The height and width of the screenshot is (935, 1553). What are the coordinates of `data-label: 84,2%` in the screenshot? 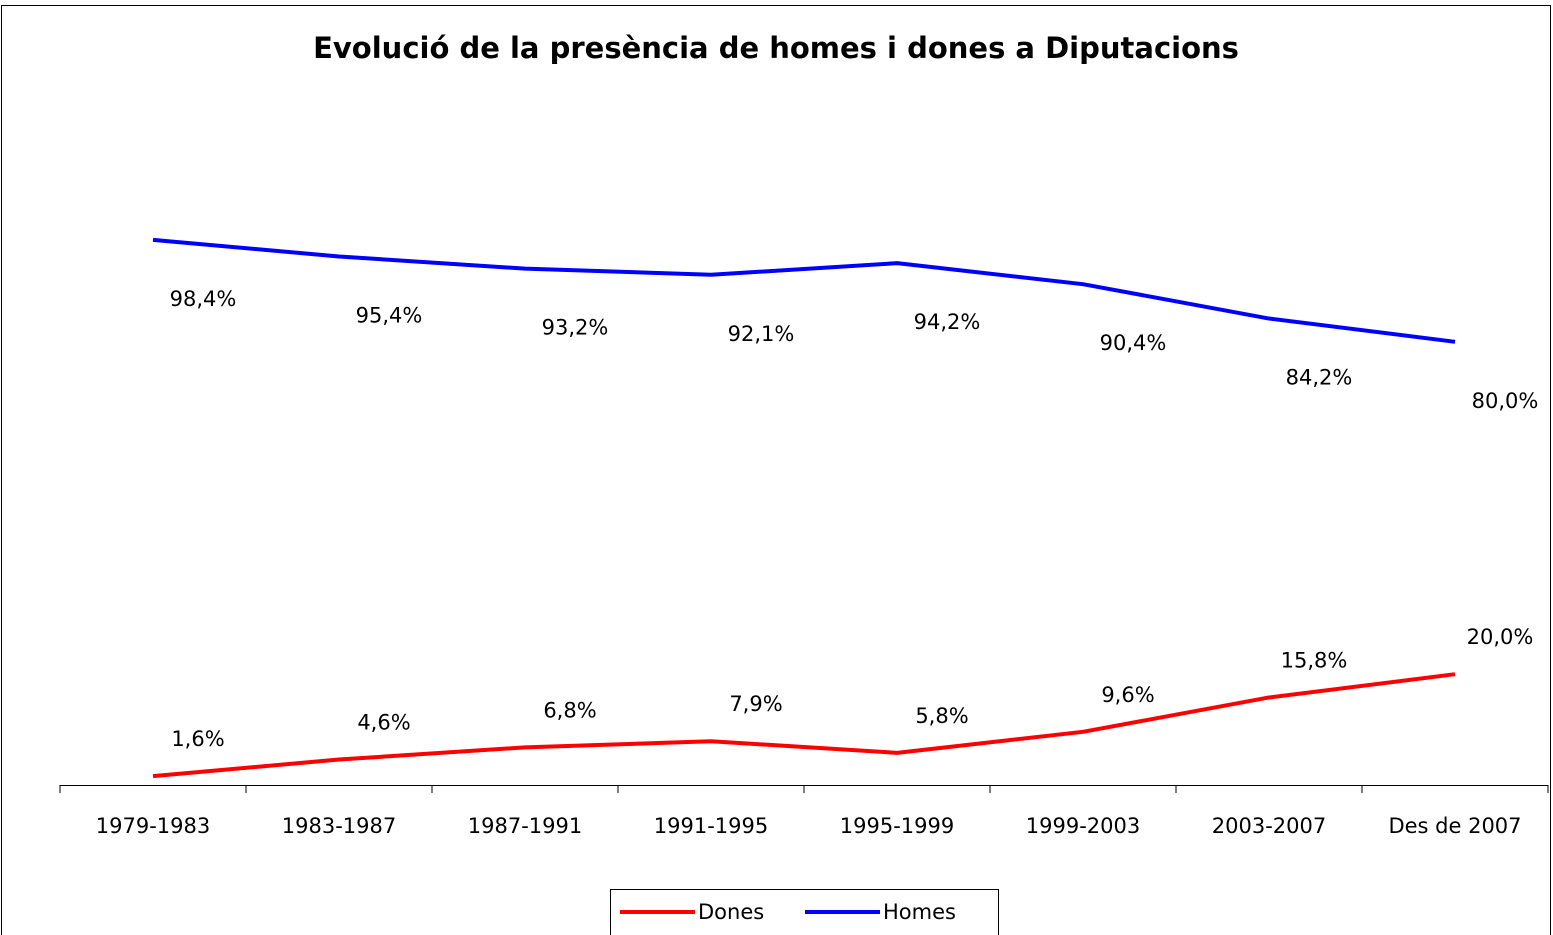 It's located at (1319, 378).